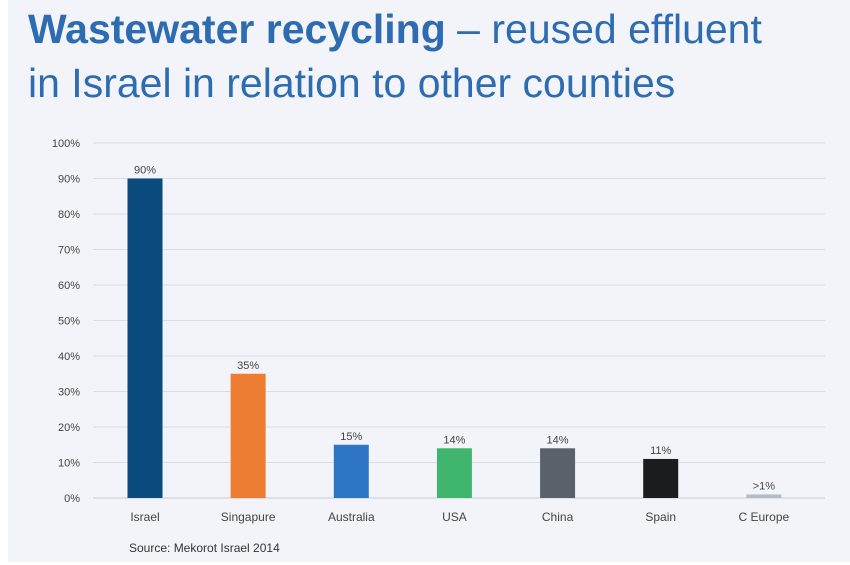 The width and height of the screenshot is (850, 565). Describe the element at coordinates (248, 435) in the screenshot. I see `bar-singapure` at that location.